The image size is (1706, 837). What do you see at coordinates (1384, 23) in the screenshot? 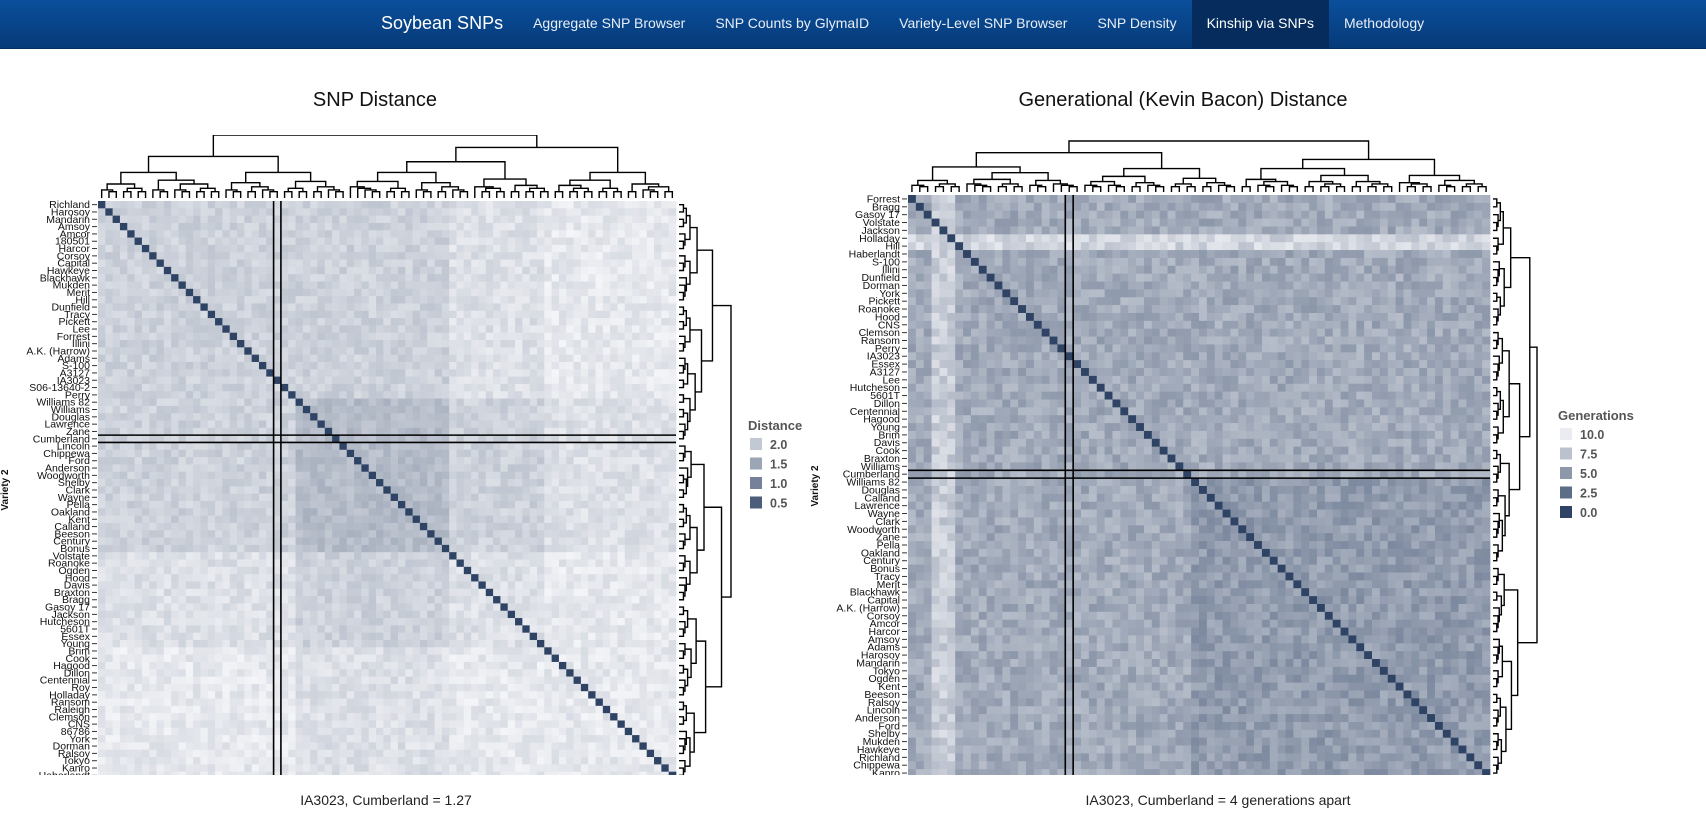
I see `nav-methodology: Methodology` at bounding box center [1384, 23].